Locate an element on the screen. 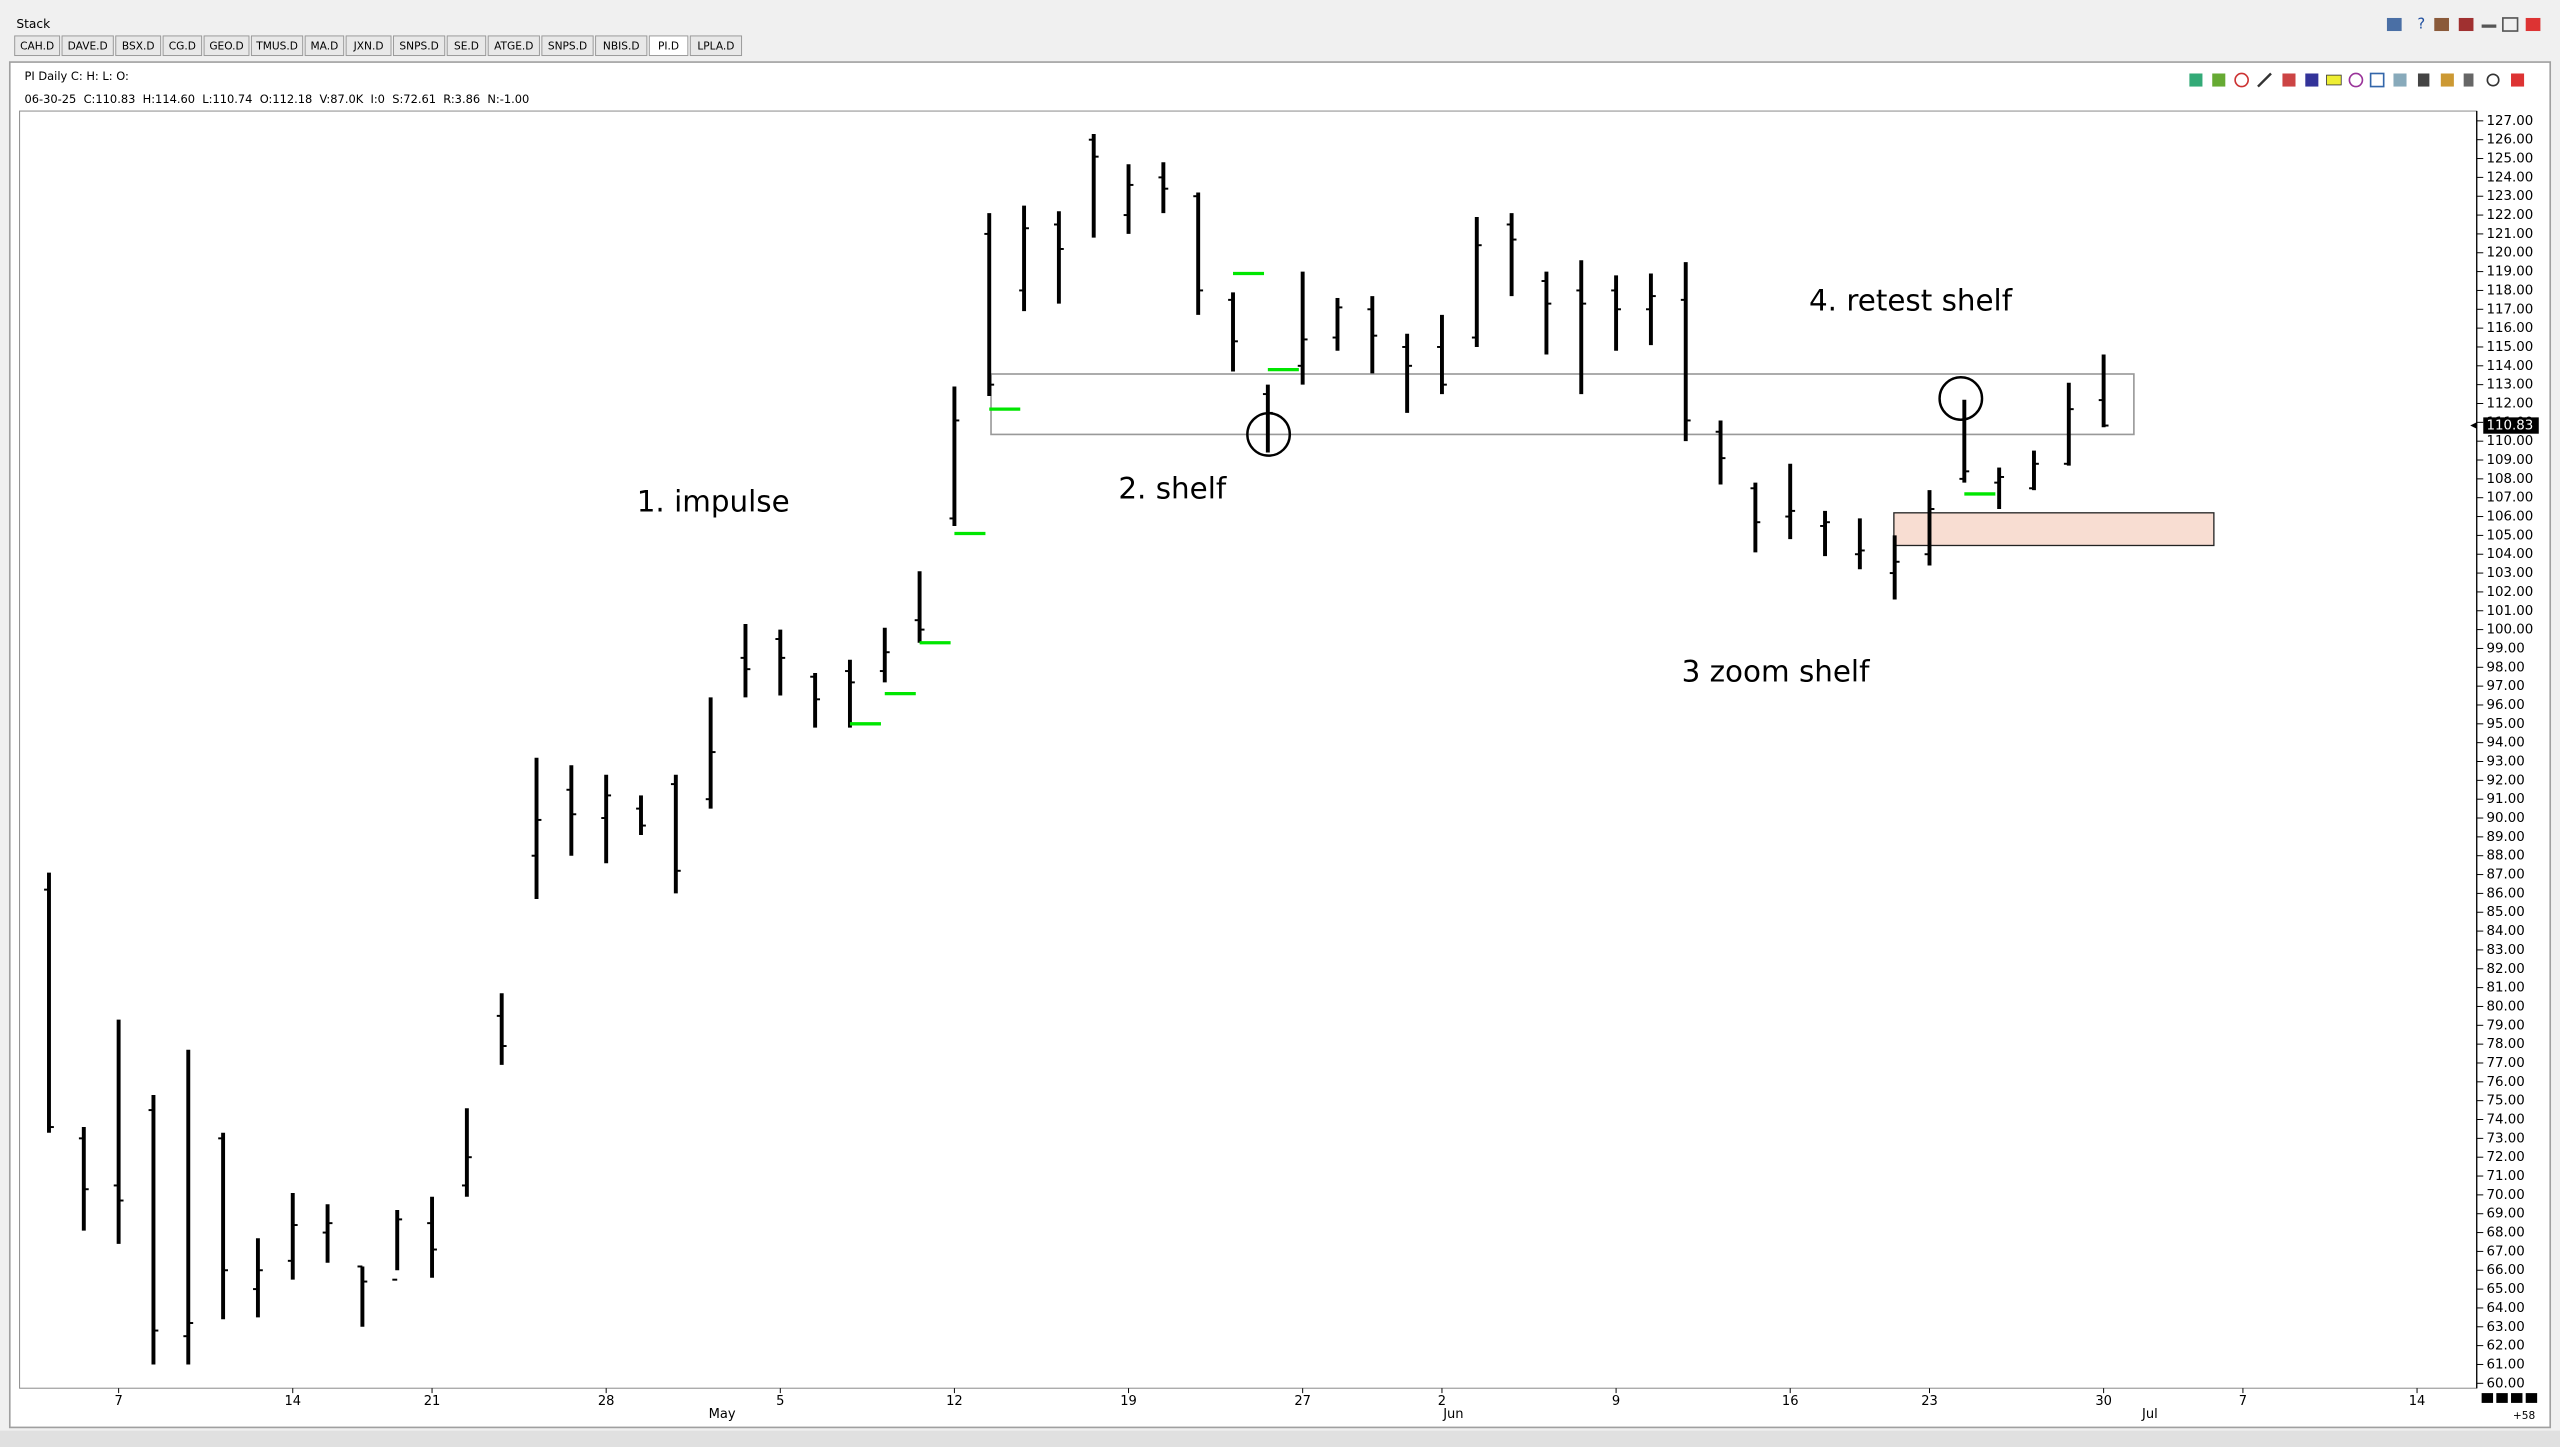 This screenshot has height=1447, width=2560. x-tick-label: 19 is located at coordinates (1128, 1401).